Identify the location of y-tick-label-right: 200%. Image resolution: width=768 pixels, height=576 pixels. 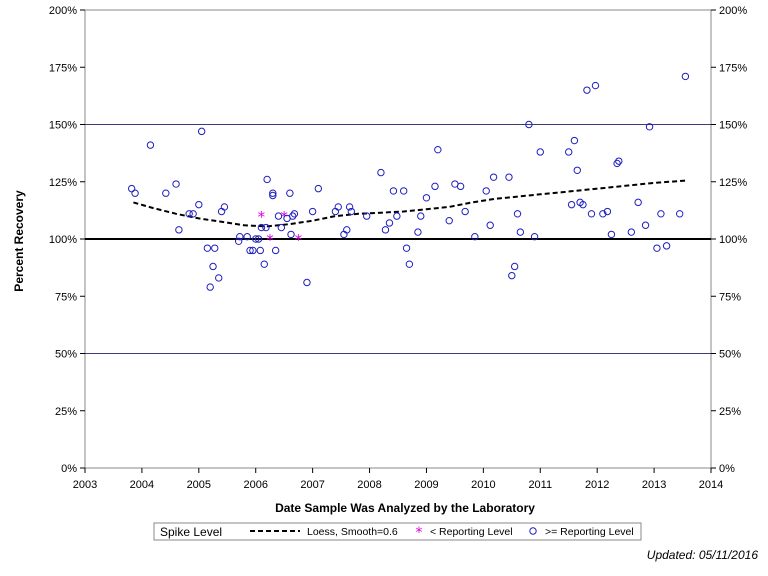
(733, 11).